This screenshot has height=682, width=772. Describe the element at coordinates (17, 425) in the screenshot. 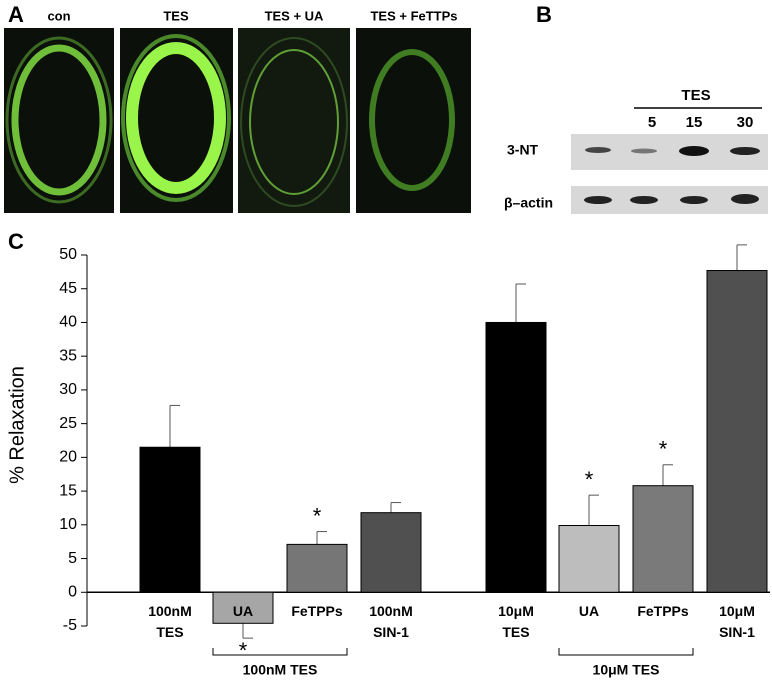

I see `y-axis-title: % Relaxation` at that location.